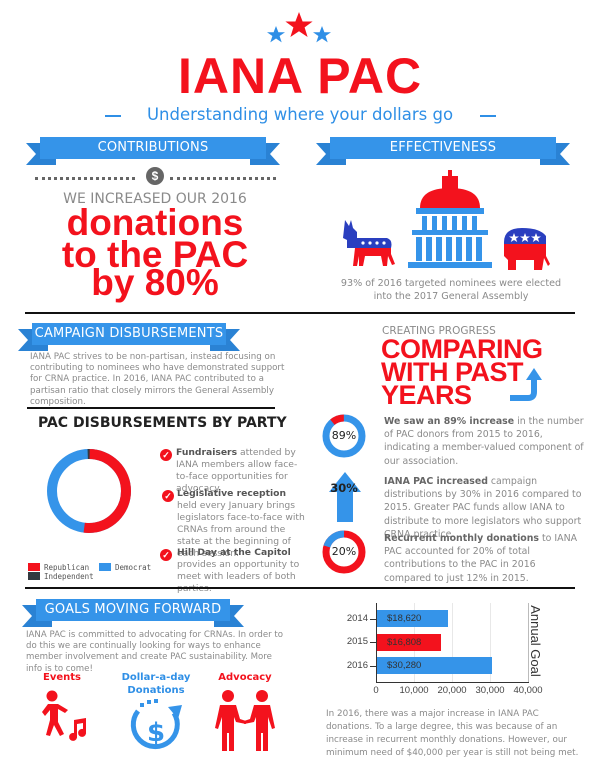  What do you see at coordinates (526, 384) in the screenshot?
I see `curved-up-arrow-icon` at bounding box center [526, 384].